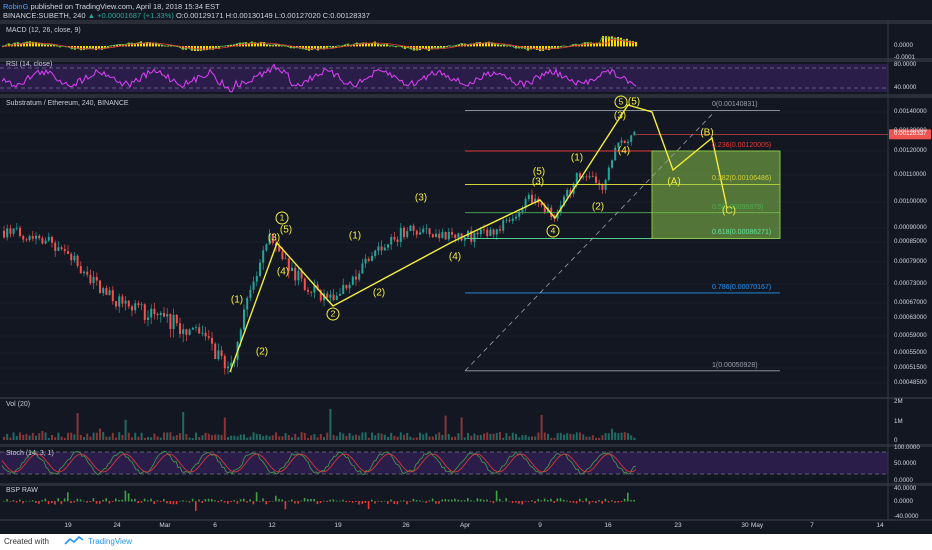 The image size is (932, 550). Describe the element at coordinates (910, 130) in the screenshot. I see `price-tick-label: 0.00130000` at that location.